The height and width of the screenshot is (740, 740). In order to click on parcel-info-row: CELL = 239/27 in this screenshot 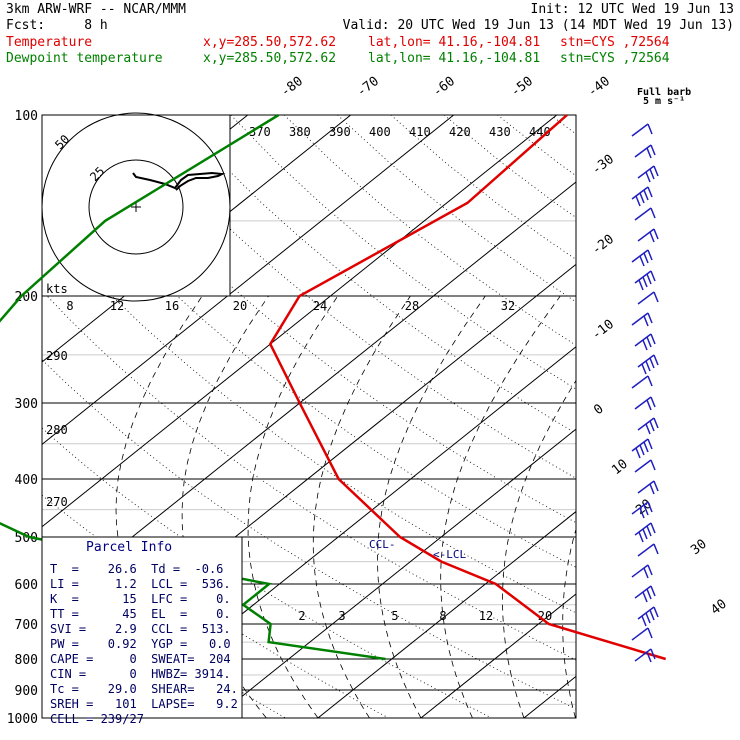, I will do `click(97, 719)`.